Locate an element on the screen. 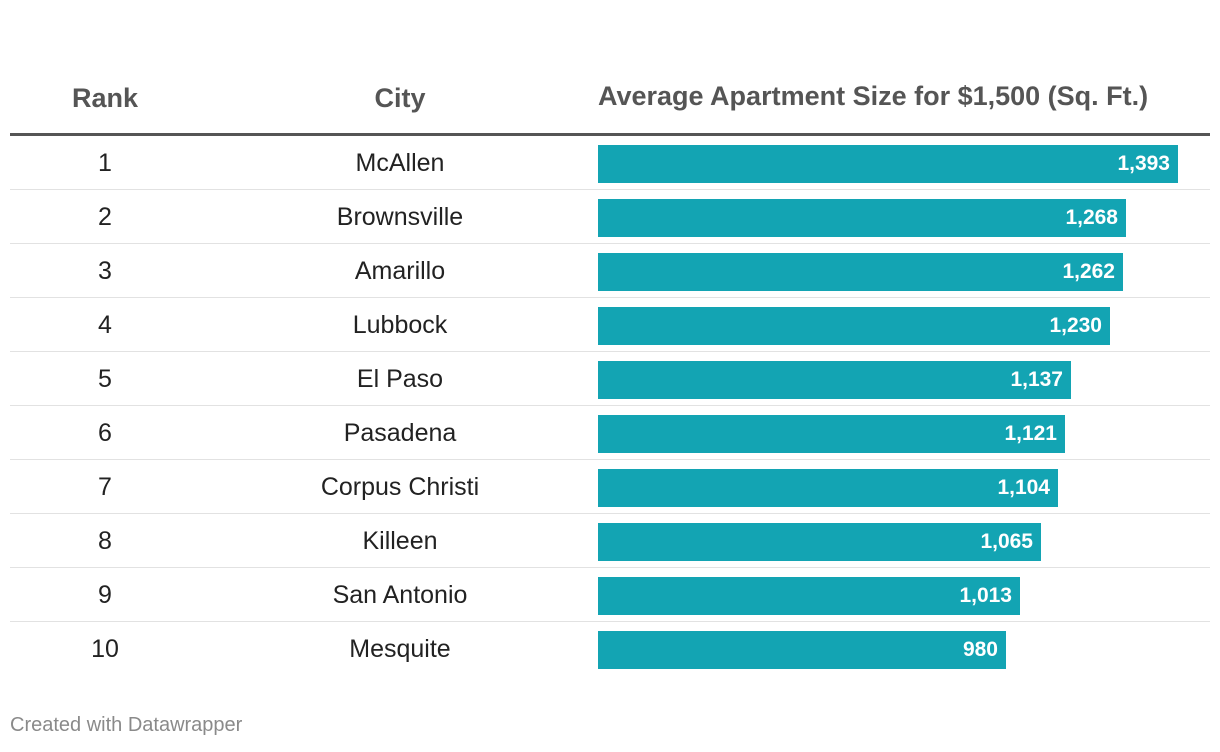 The width and height of the screenshot is (1220, 752). bar-cell: 1,065 is located at coordinates (888, 542).